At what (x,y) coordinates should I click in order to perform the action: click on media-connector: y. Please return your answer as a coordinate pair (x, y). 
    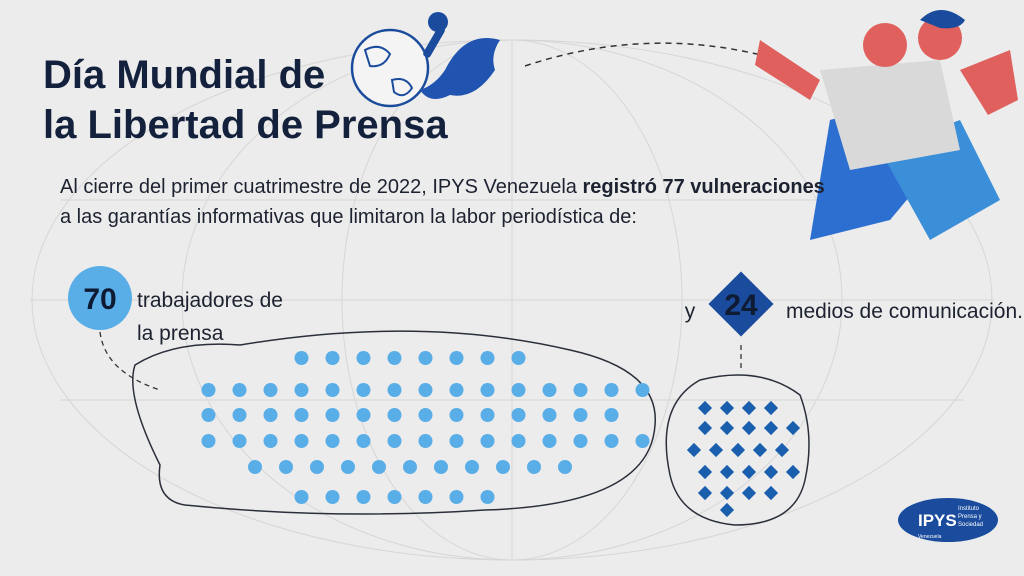
    Looking at the image, I should click on (690, 311).